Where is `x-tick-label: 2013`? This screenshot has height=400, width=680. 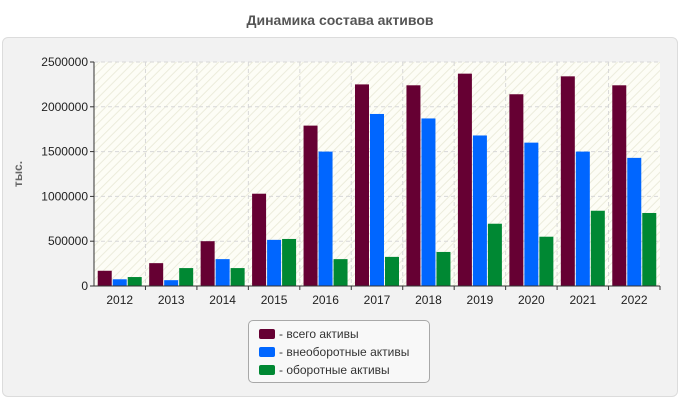
x-tick-label: 2013 is located at coordinates (171, 300).